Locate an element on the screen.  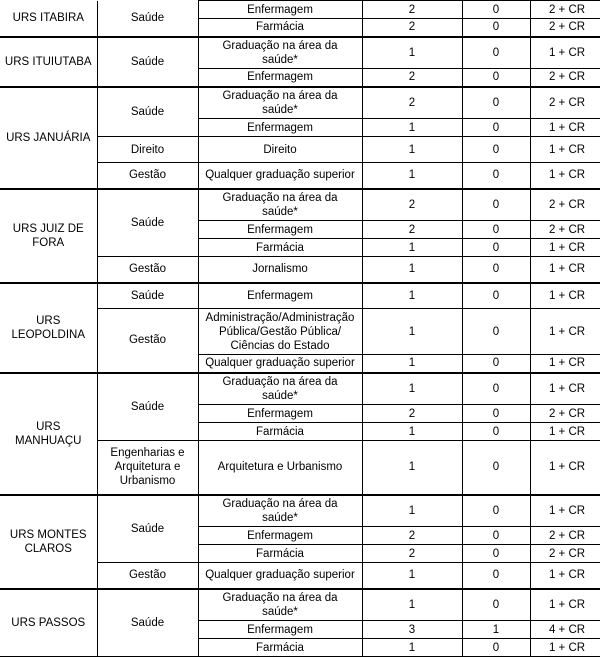
total-cell: 4 + CR is located at coordinates (564, 629).